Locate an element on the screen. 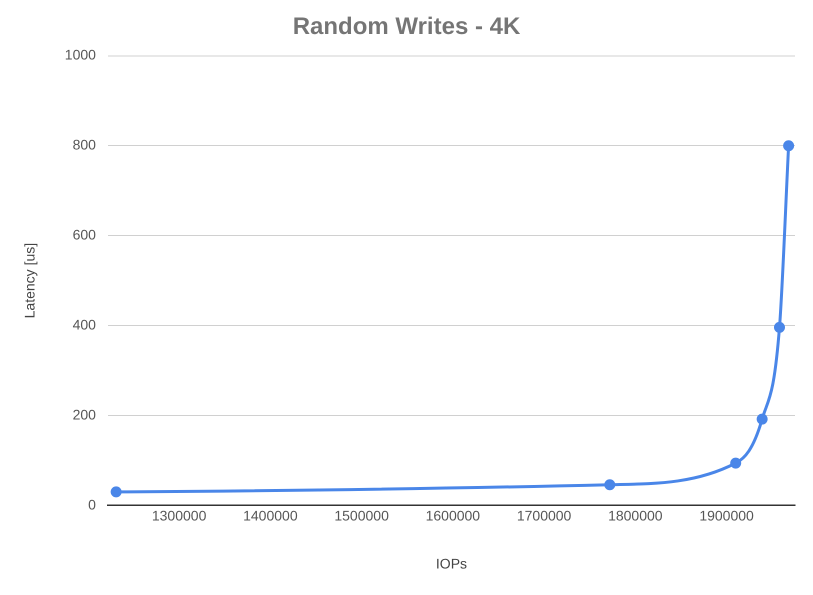 The width and height of the screenshot is (813, 595). y-tick-label: 200 is located at coordinates (84, 414).